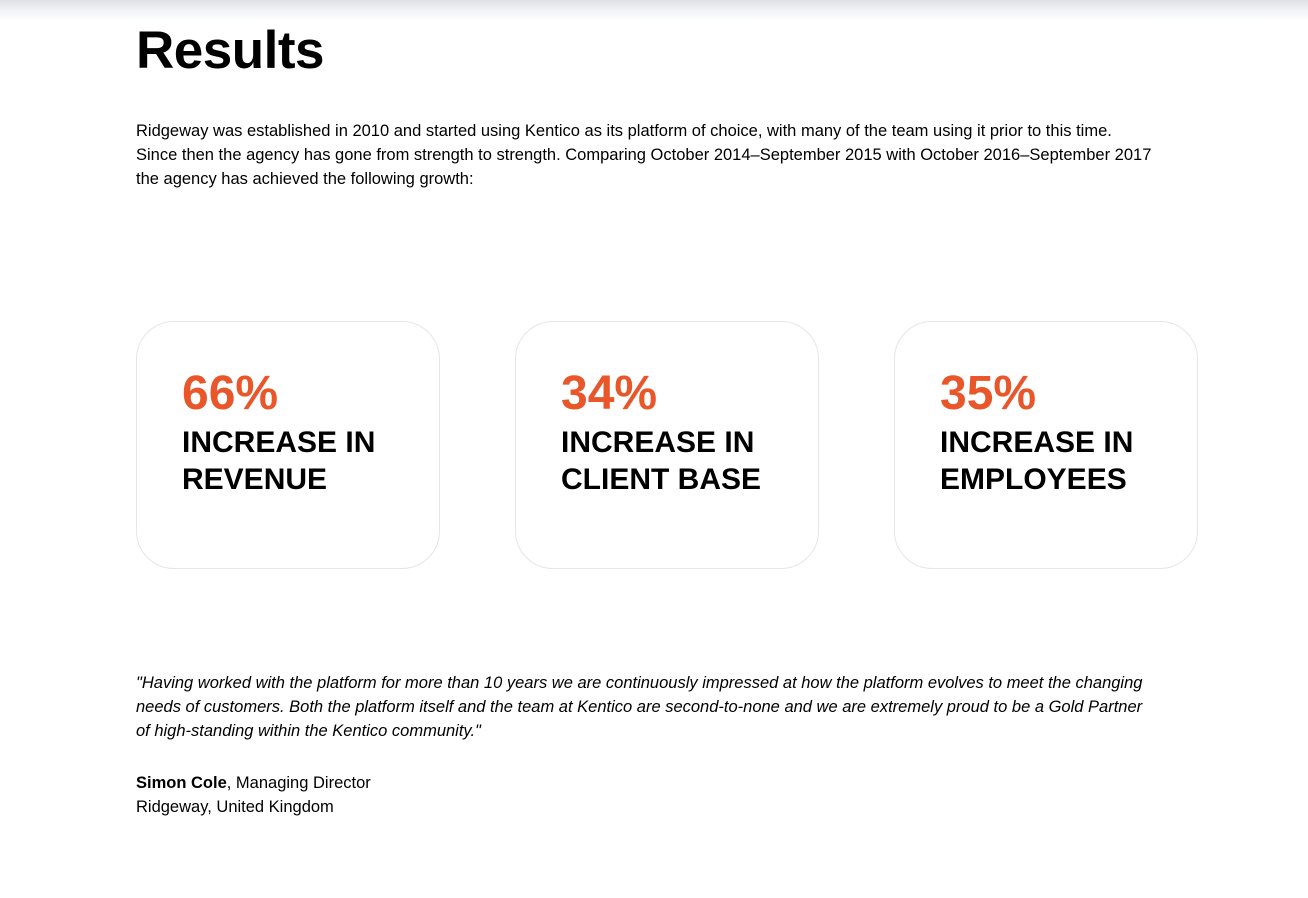 The image size is (1308, 898). I want to click on stat-card-revenue: 66% INCREASE IN REVENUE, so click(288, 445).